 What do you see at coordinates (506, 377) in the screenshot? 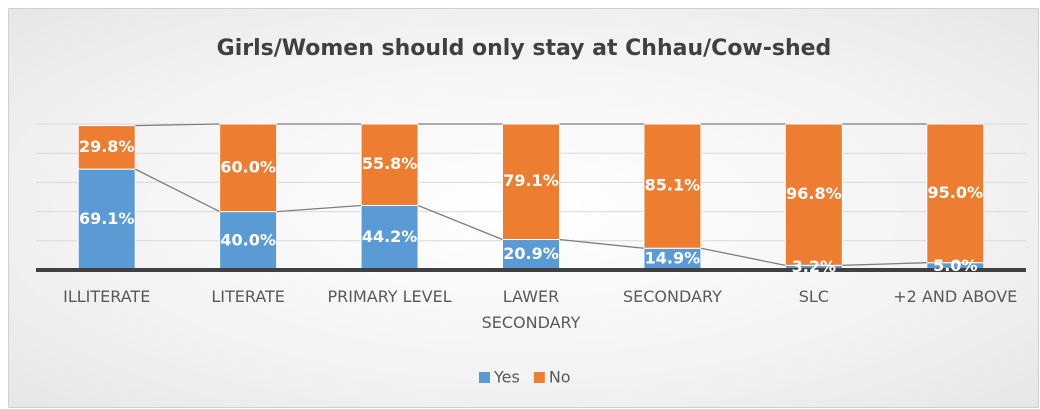
I see `legend-label: Yes` at bounding box center [506, 377].